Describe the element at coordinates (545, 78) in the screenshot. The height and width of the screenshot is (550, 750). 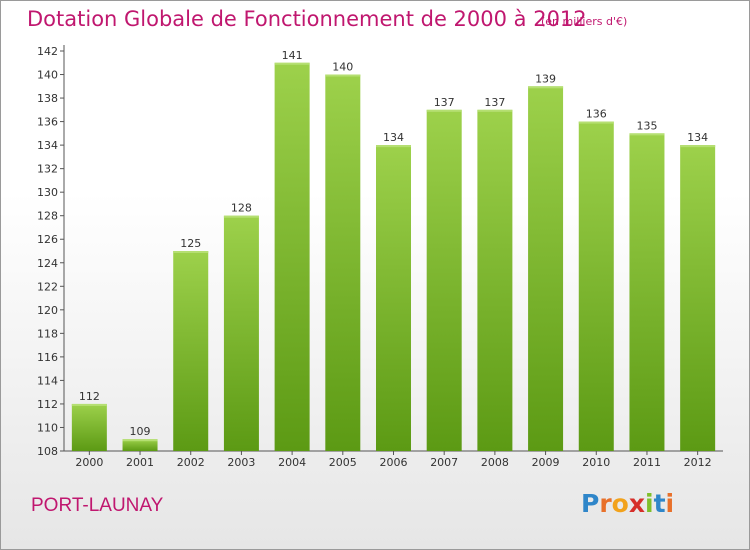
I see `data-label: 139` at that location.